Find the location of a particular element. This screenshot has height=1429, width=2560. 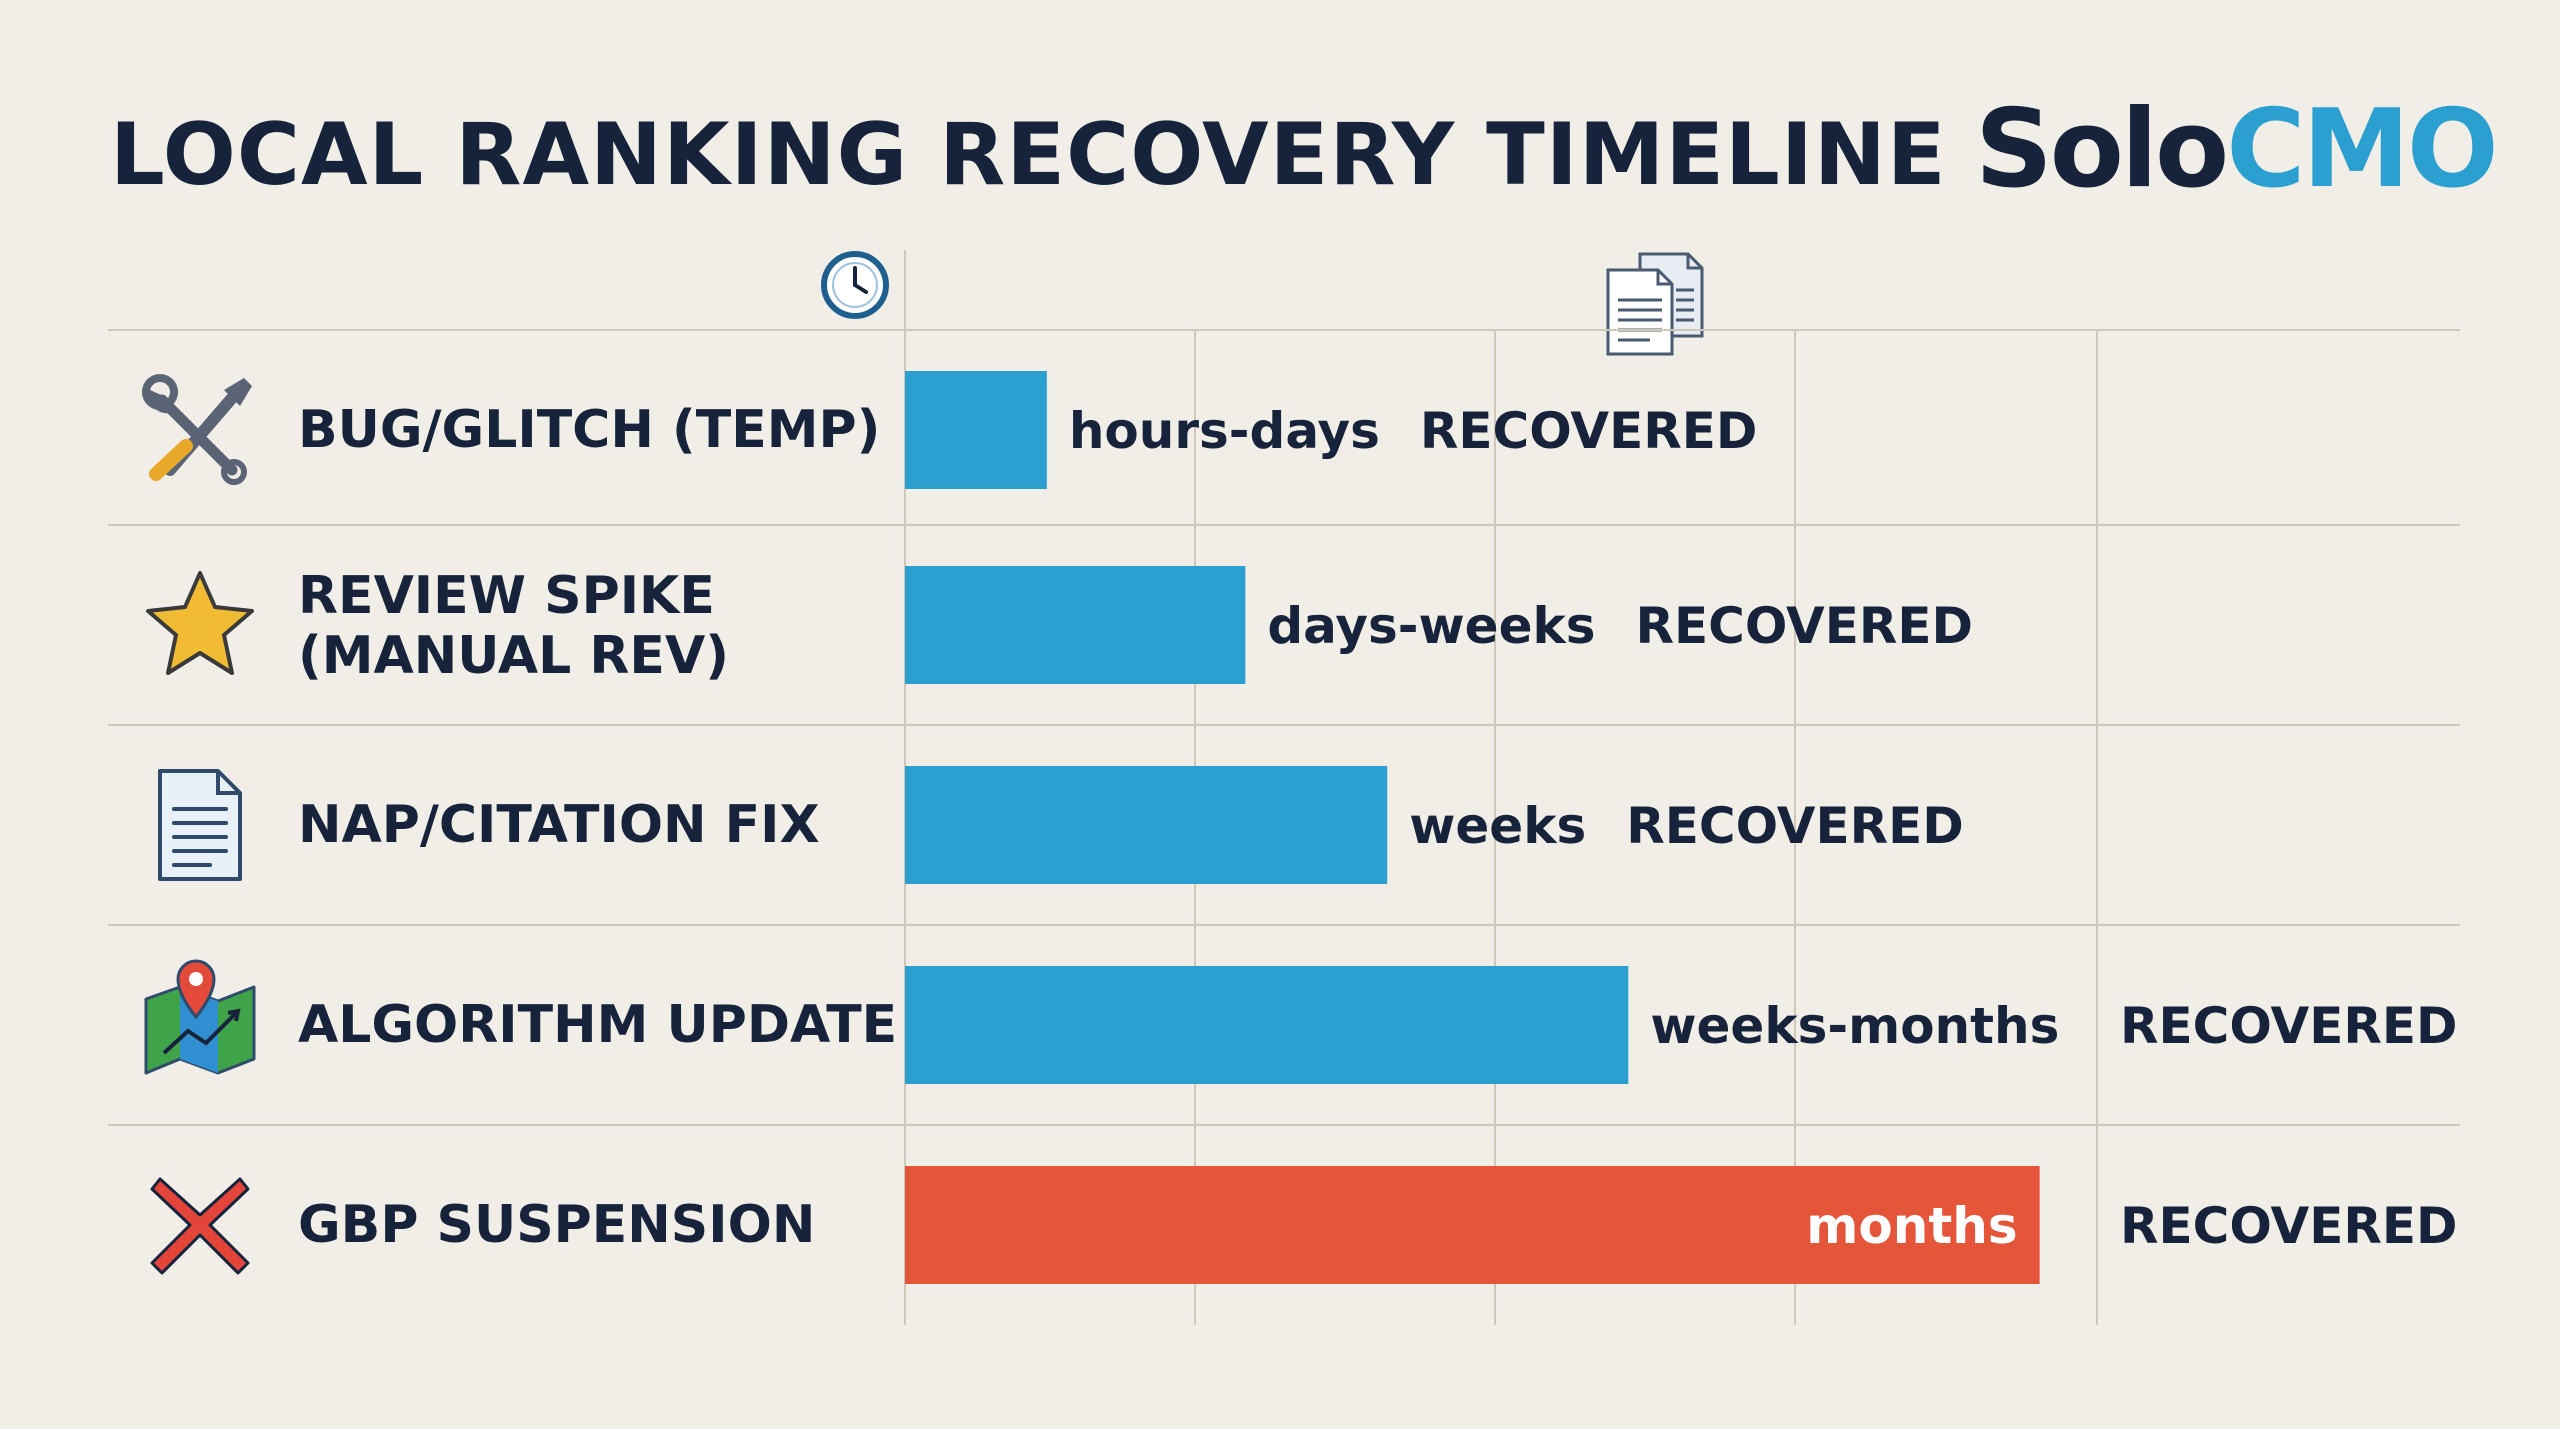

row-label-bug-glitch: BUG/GLITCH (TEMP) is located at coordinates (589, 430).